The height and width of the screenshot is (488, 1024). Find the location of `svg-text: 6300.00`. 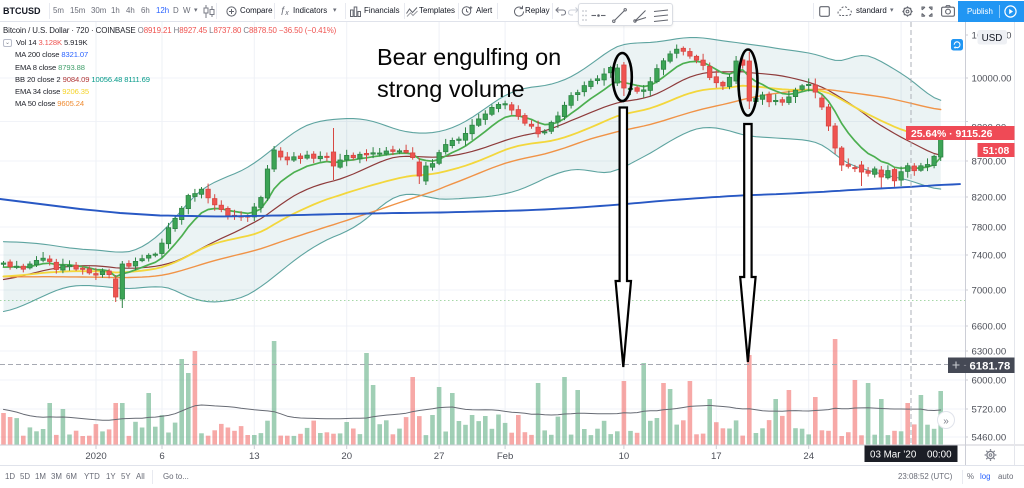

svg-text: 6300.00 is located at coordinates (989, 351).